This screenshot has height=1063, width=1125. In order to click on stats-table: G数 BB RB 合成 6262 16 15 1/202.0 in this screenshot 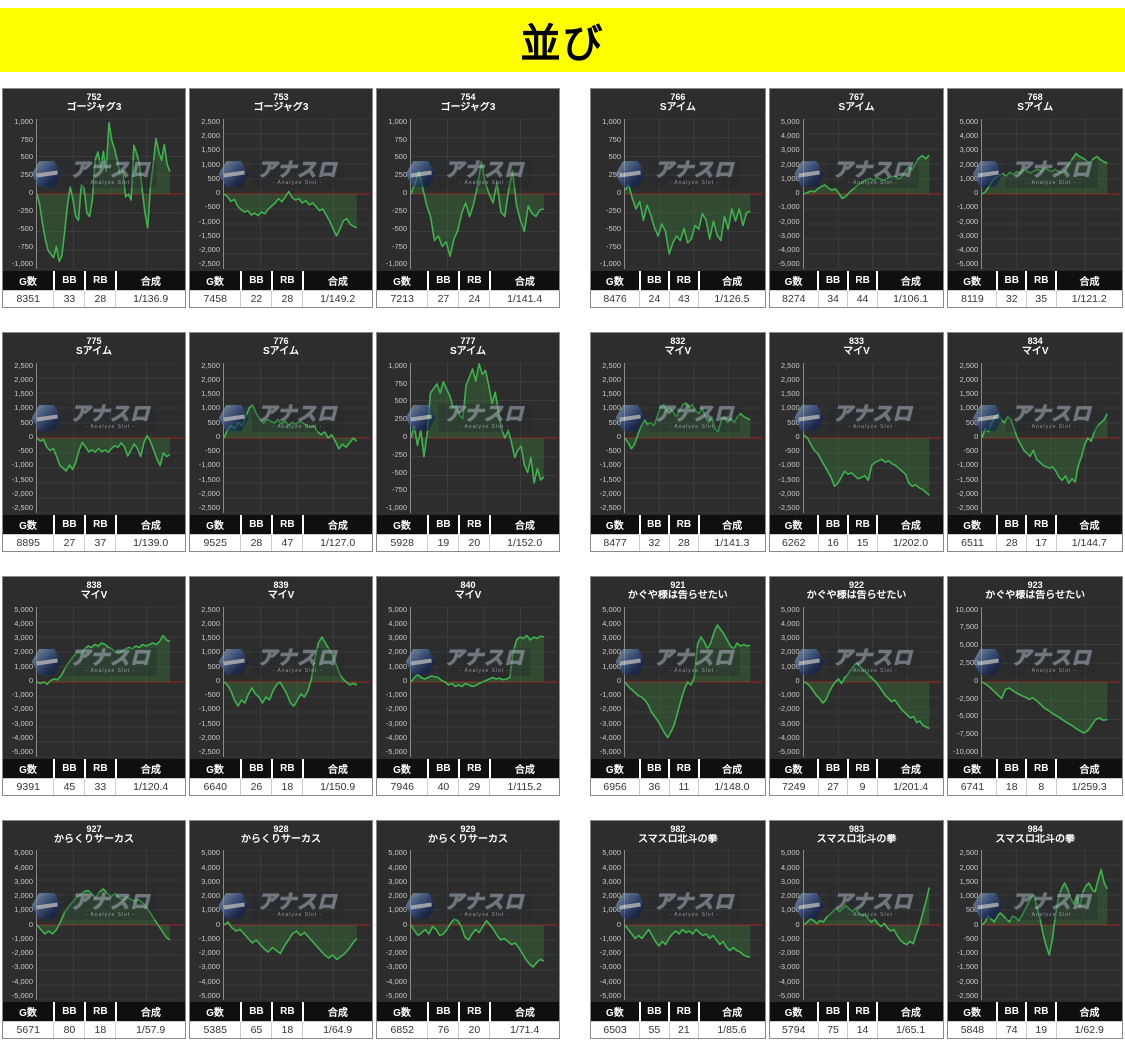, I will do `click(856, 532)`.